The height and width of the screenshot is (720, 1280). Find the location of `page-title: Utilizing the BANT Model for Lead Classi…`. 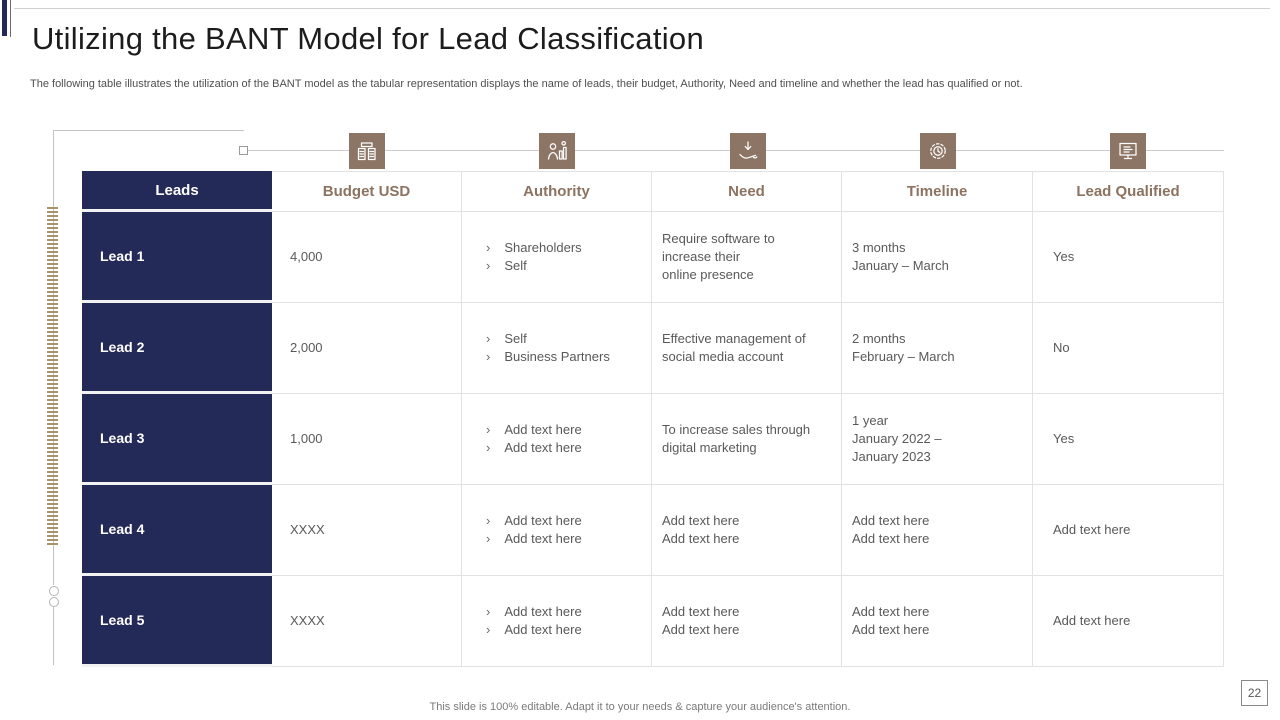

page-title: Utilizing the BANT Model for Lead Classi… is located at coordinates (368, 38).